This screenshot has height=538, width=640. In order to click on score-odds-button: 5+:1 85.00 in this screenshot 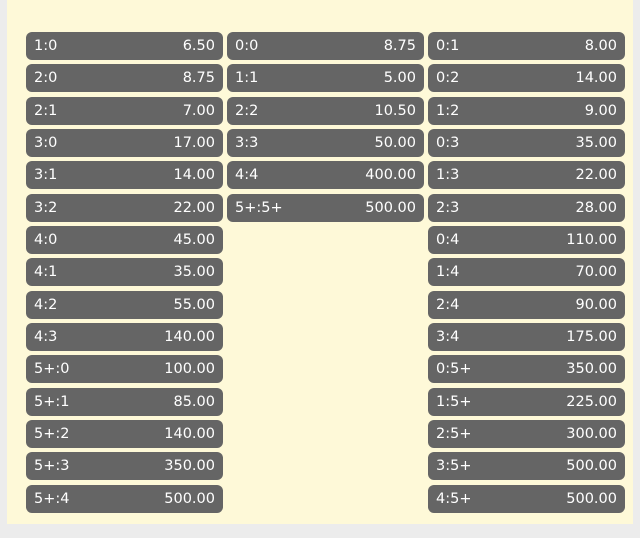, I will do `click(124, 401)`.